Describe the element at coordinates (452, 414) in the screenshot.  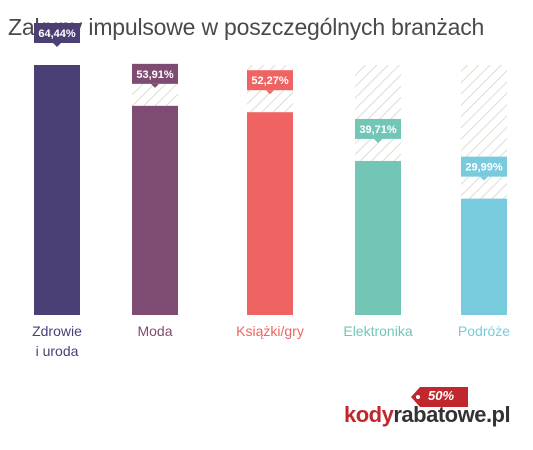
I see `logo-word-2: rabatowe.pl` at that location.